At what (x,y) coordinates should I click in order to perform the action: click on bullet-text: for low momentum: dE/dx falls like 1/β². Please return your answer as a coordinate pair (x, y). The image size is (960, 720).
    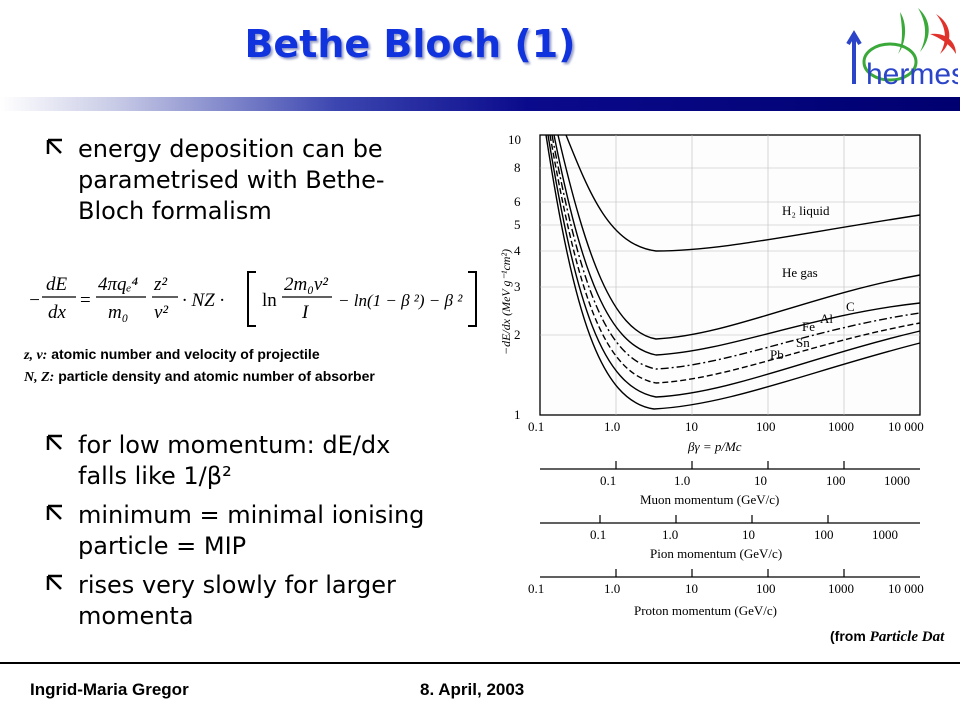
    Looking at the image, I should click on (234, 460).